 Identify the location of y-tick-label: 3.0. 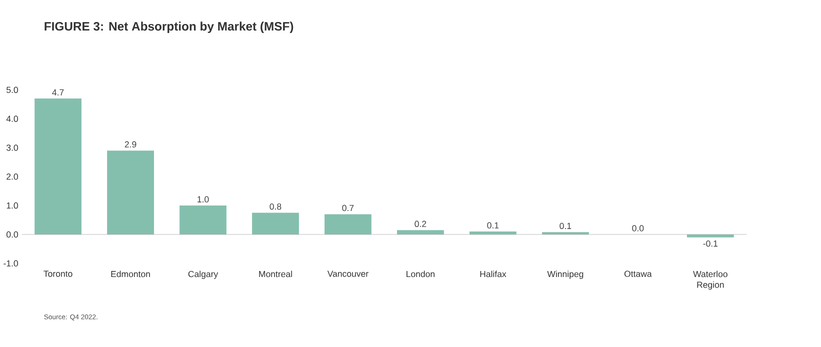
(12, 147).